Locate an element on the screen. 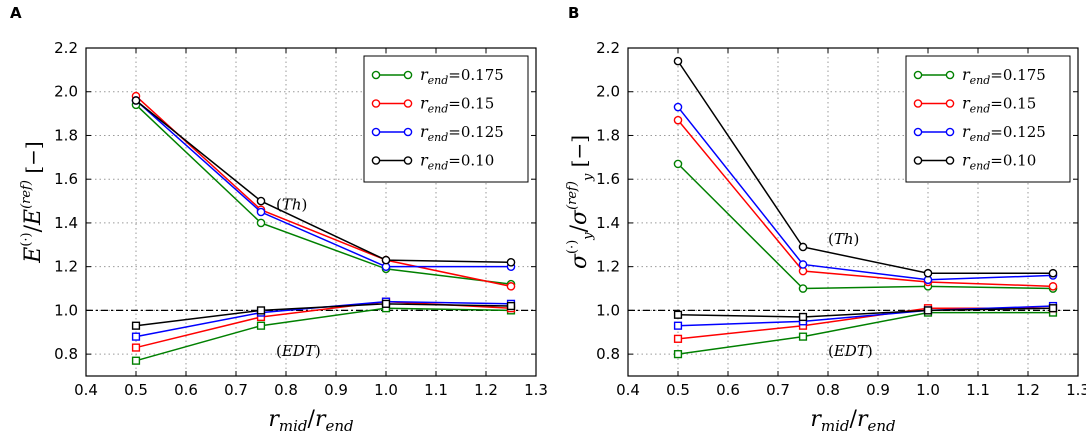  y-axis-label: E(·)/E(ref) [−] is located at coordinates (32, 202).